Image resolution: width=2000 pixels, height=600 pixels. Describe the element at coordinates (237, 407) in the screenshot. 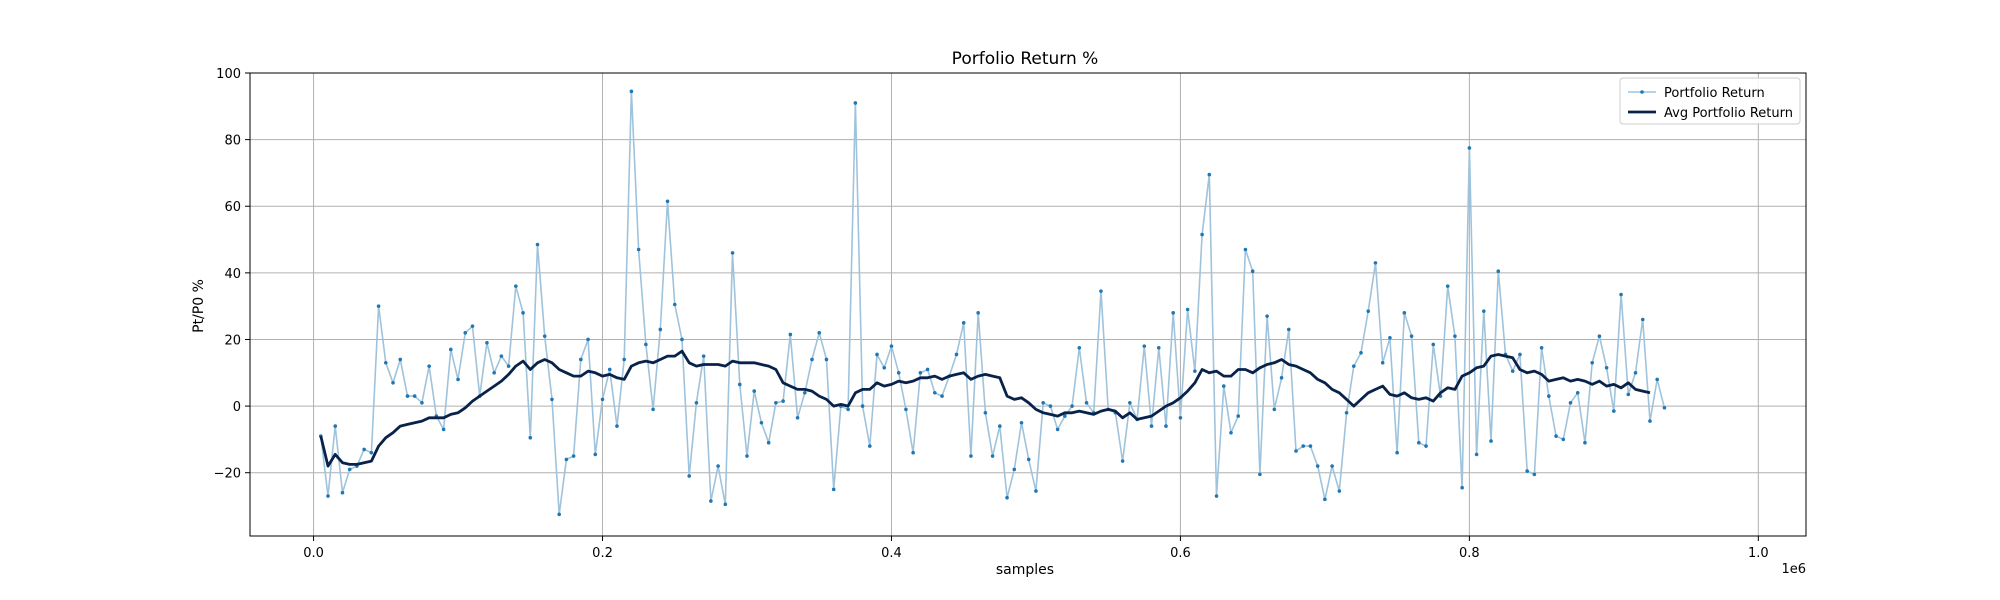

I see `y-tick-label: 0` at that location.